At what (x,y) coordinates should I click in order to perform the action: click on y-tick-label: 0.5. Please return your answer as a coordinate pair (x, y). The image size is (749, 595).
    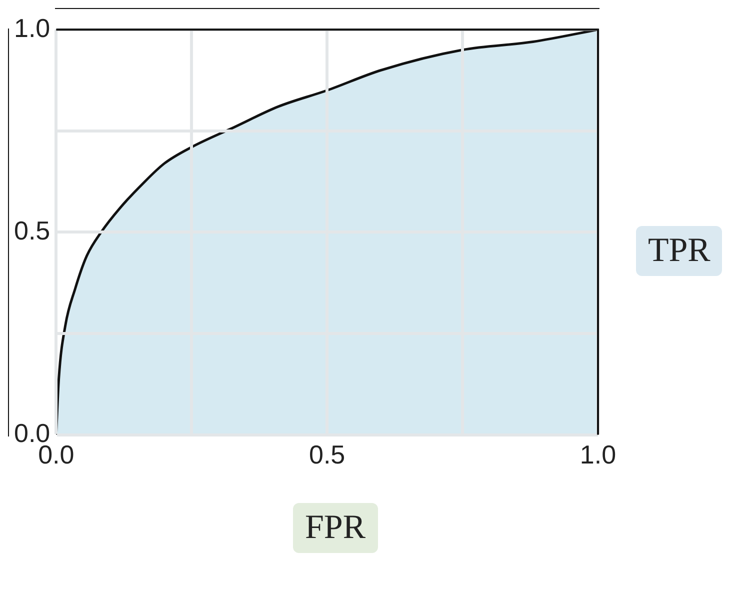
    Looking at the image, I should click on (32, 230).